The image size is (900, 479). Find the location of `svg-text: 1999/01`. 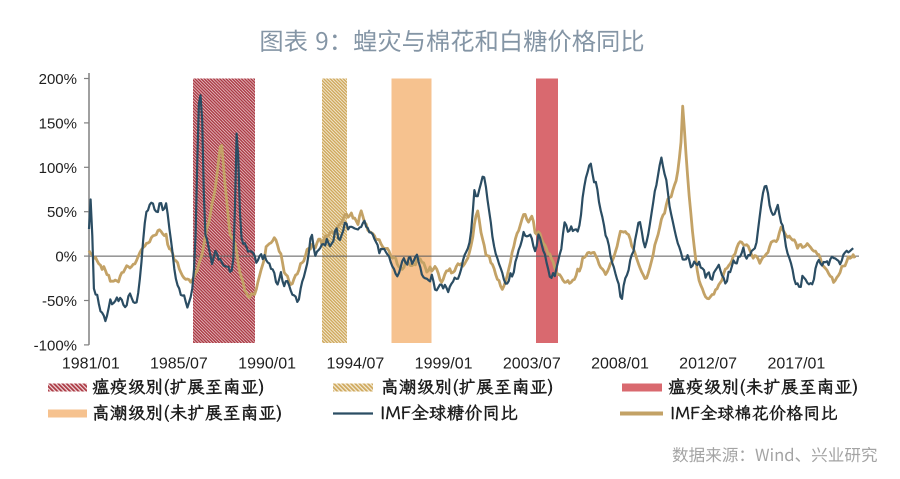

svg-text: 1999/01 is located at coordinates (444, 364).